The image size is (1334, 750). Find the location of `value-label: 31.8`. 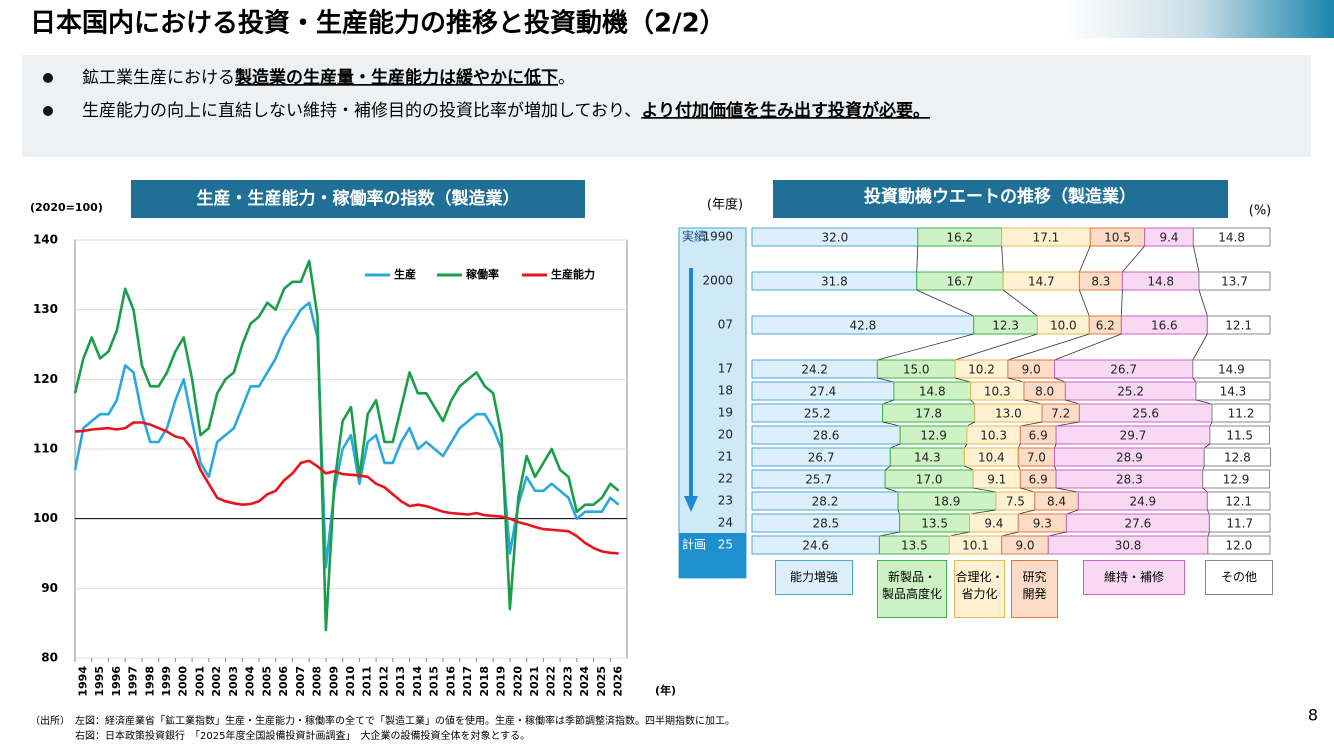

value-label: 31.8 is located at coordinates (834, 282).